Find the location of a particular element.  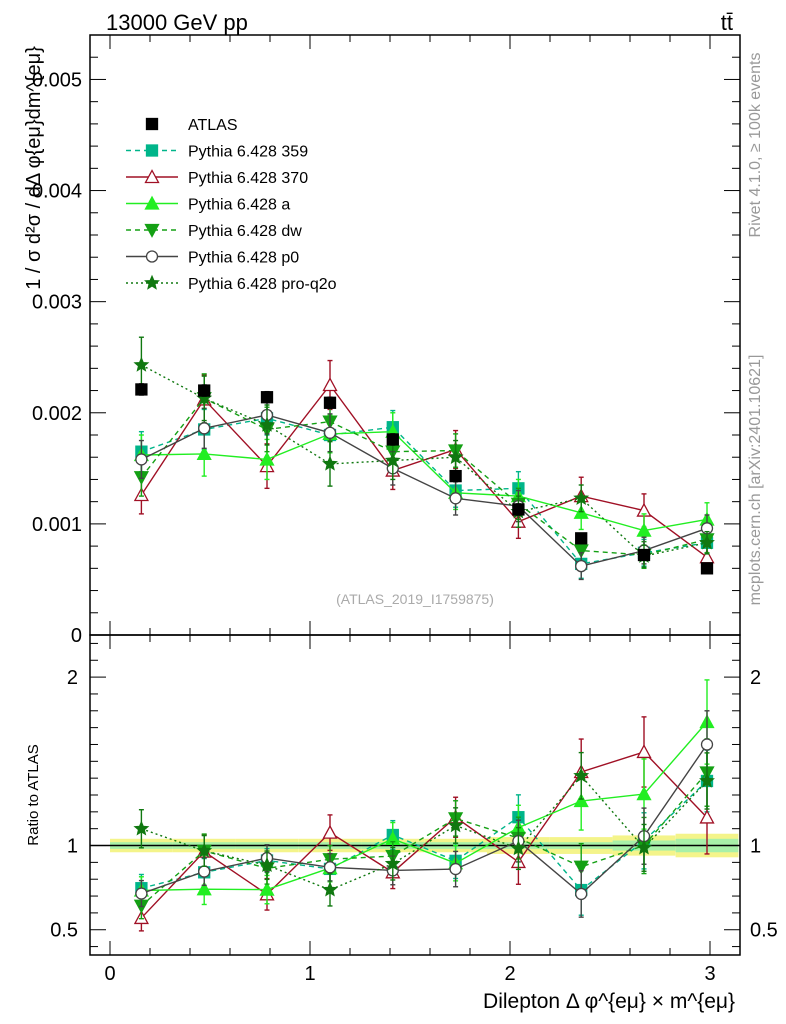

legend-label: Pythia 6.428 p0 is located at coordinates (243, 258).